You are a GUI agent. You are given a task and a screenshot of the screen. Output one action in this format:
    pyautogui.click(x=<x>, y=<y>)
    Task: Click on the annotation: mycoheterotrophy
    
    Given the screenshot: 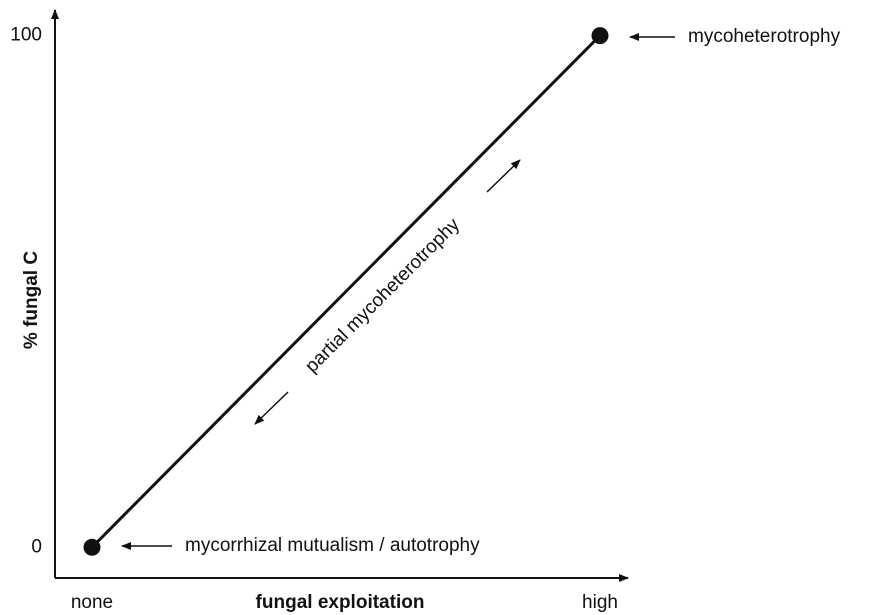 What is the action you would take?
    pyautogui.click(x=764, y=36)
    